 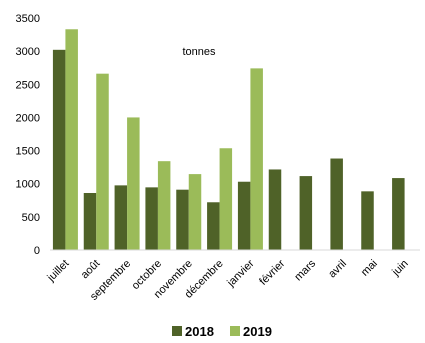 I want to click on x-tick-label: août, so click(x=91, y=270).